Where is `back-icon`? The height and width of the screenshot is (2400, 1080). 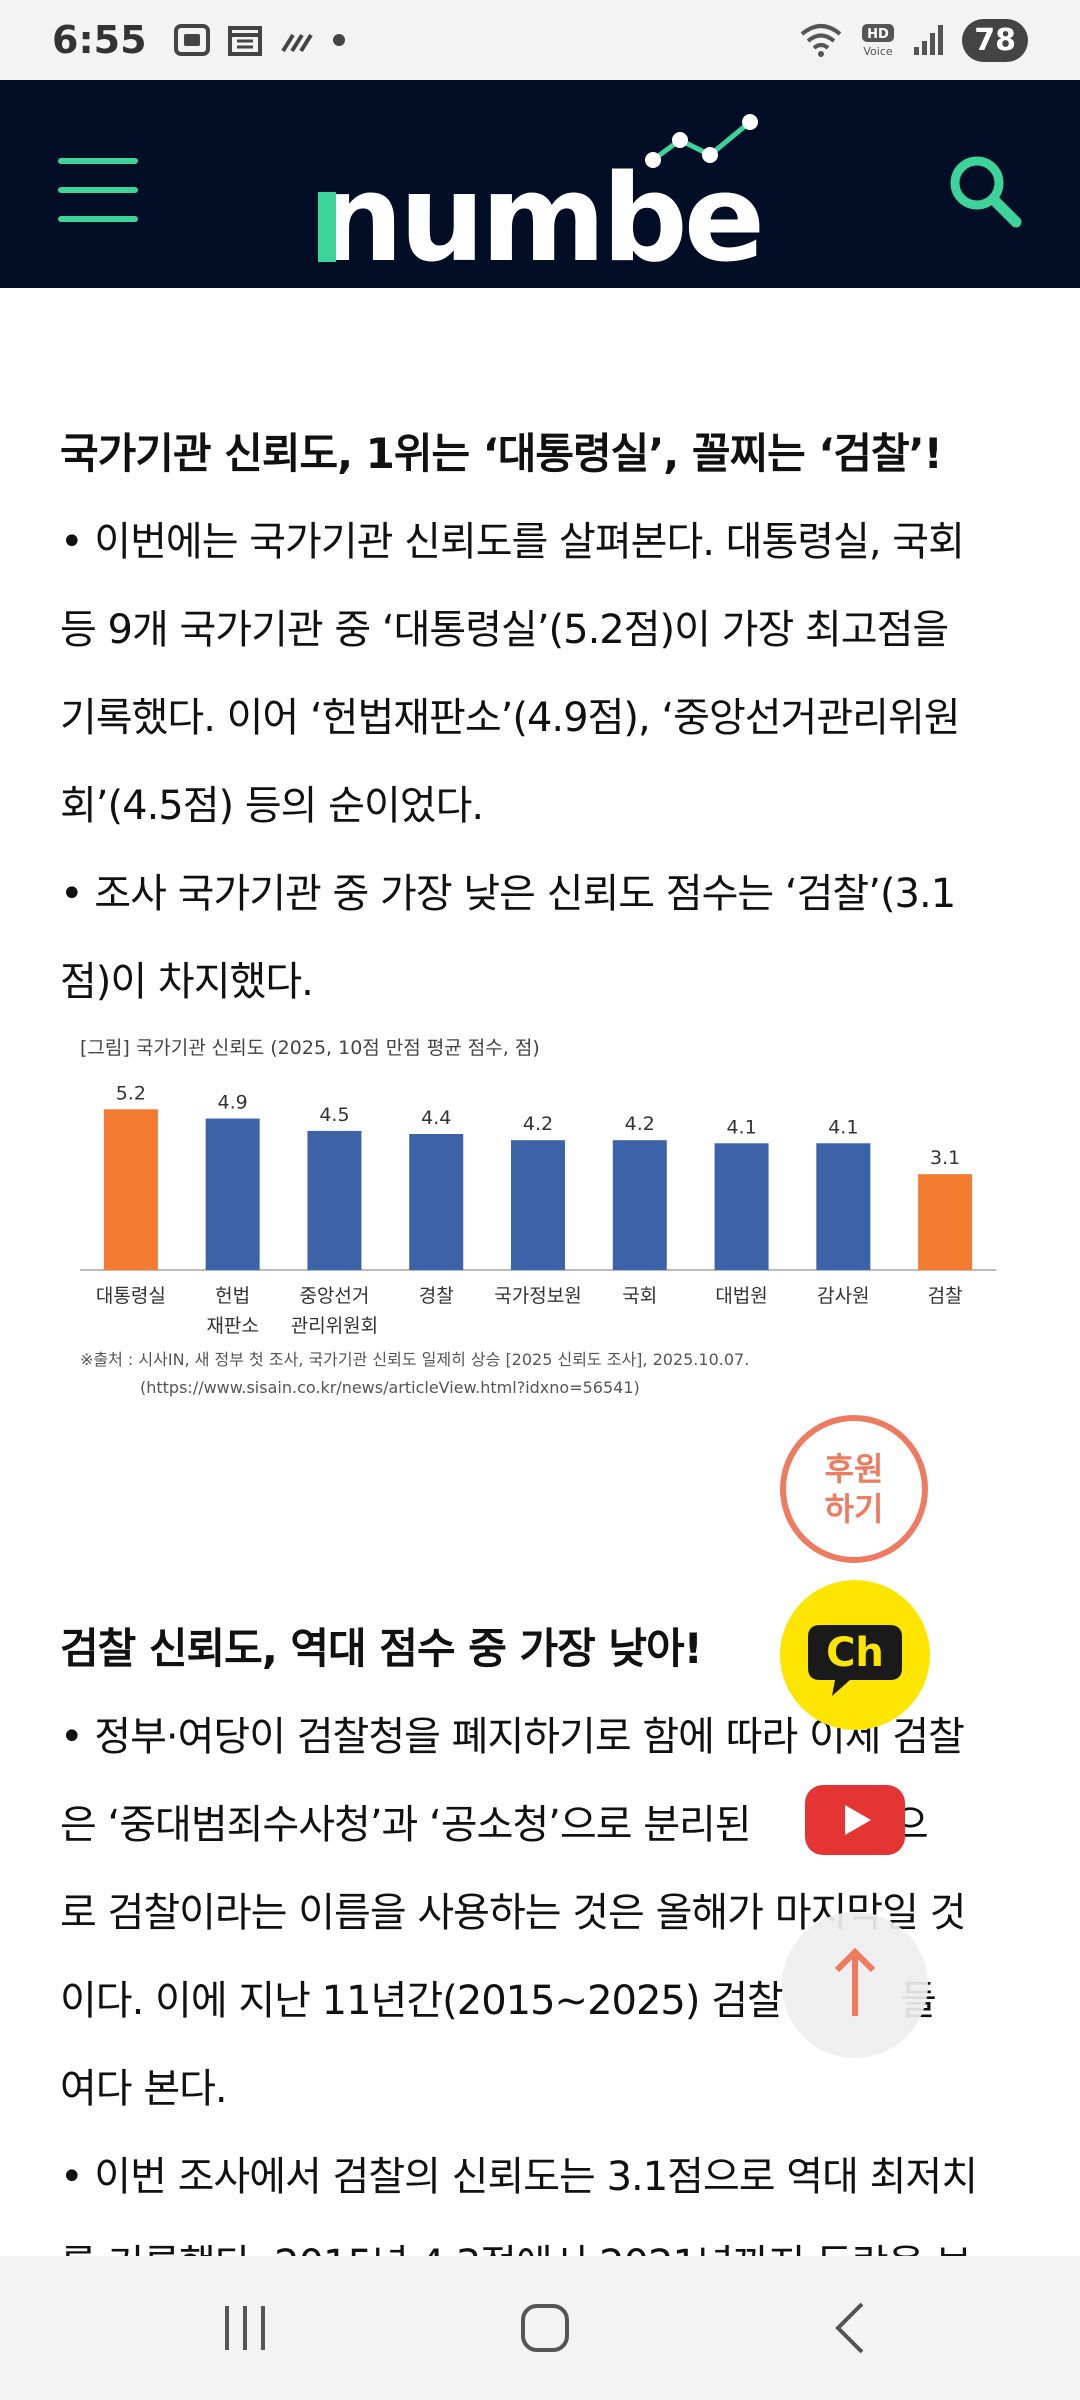
back-icon is located at coordinates (850, 2328).